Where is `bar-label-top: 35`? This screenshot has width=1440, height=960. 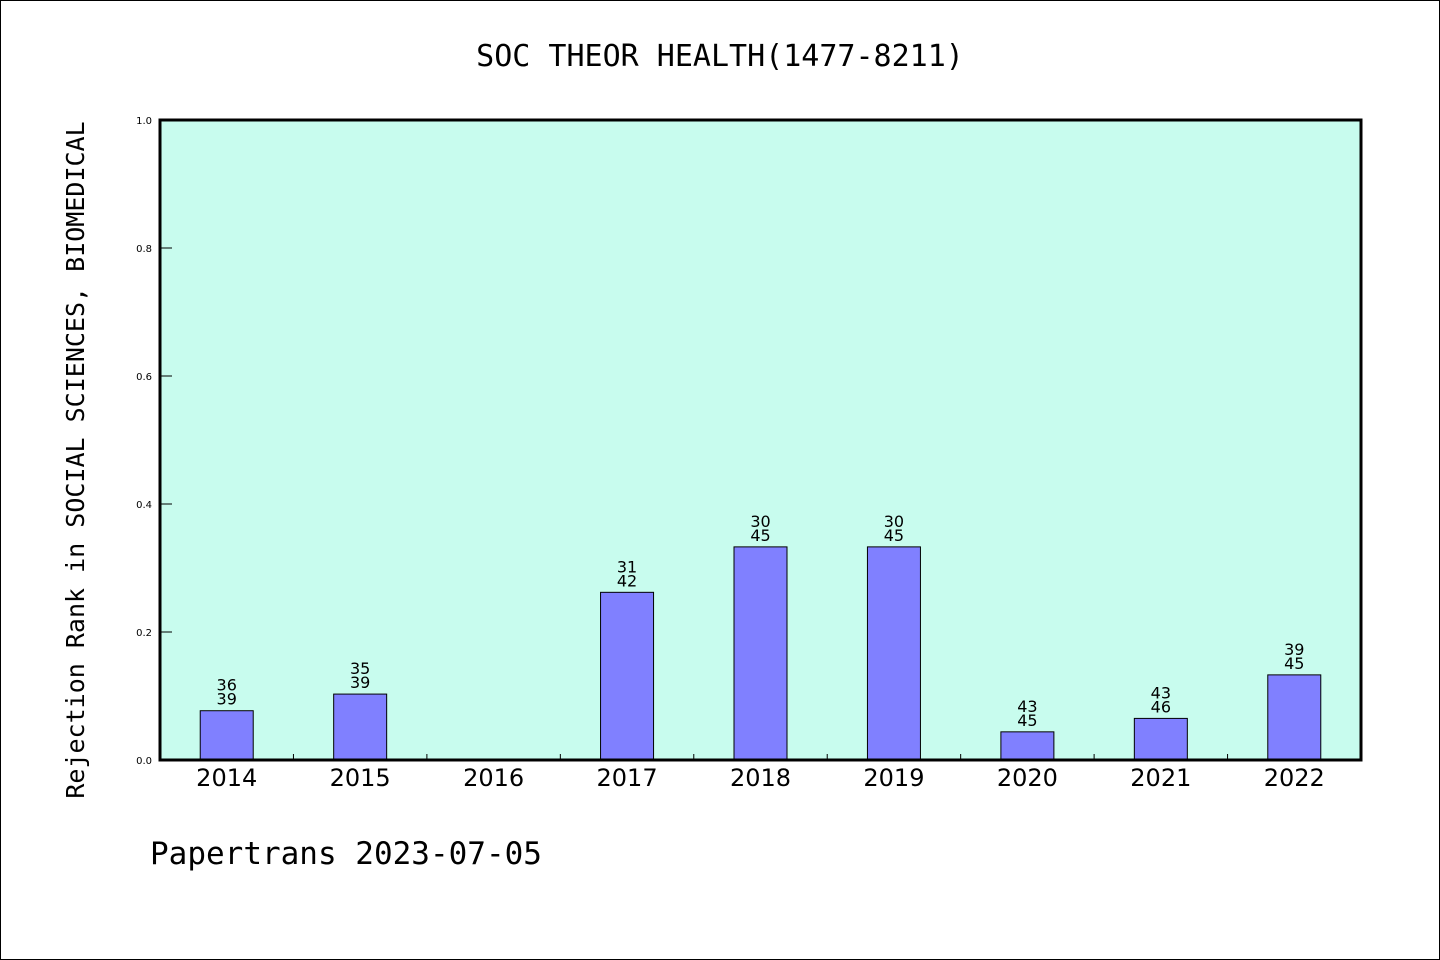
bar-label-top: 35 is located at coordinates (360, 668).